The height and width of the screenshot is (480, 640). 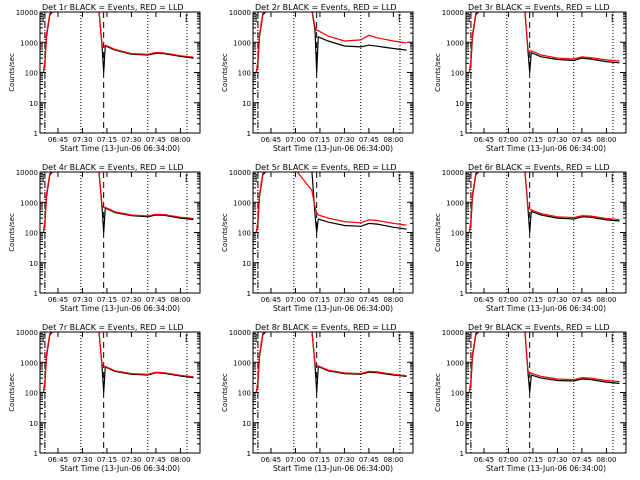 What do you see at coordinates (539, 167) in the screenshot?
I see `chart-title: Det 6r BLACK = Events, RED = LLD` at bounding box center [539, 167].